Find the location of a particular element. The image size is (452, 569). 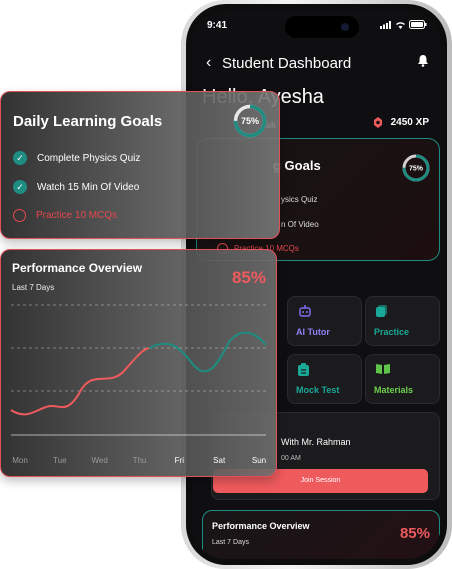

tile-materials: Materials is located at coordinates (402, 379).